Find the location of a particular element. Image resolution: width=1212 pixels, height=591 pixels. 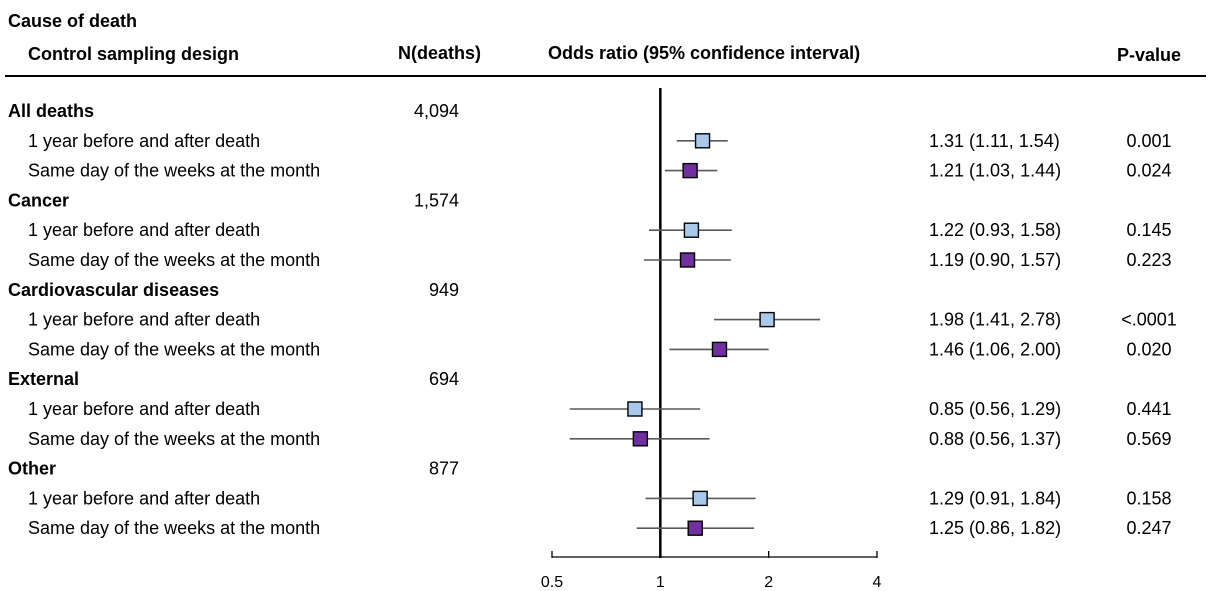

p-value: 0.247 is located at coordinates (1148, 528).